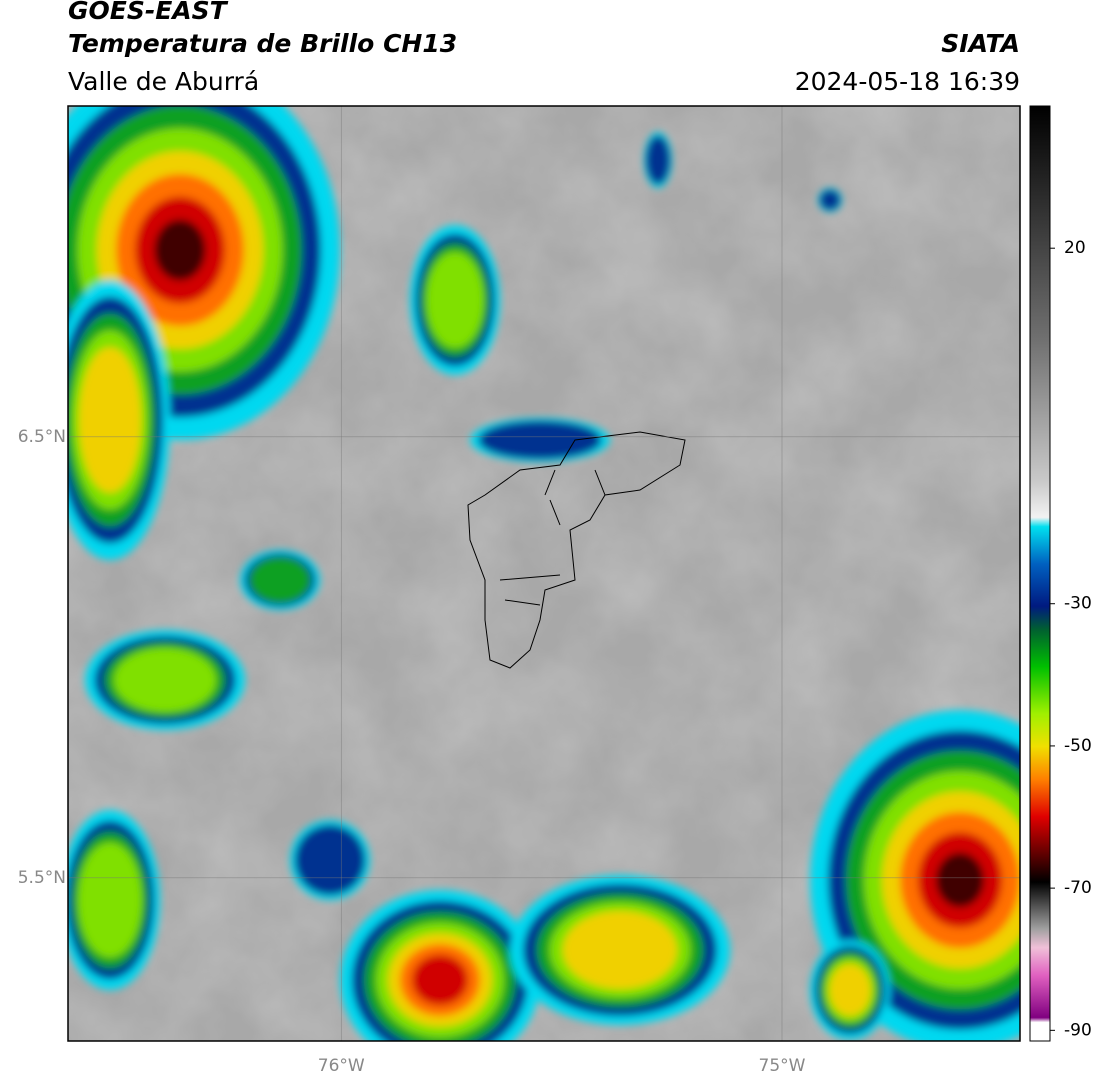  Describe the element at coordinates (1078, 1030) in the screenshot. I see `colorbar-tick-label: -90` at that location.